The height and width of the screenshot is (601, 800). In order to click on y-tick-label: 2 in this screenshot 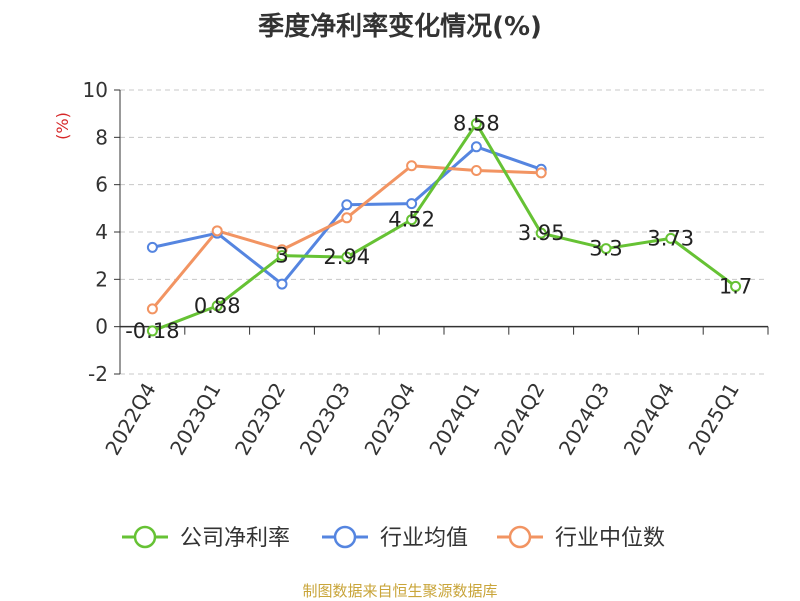, I will do `click(101, 279)`.